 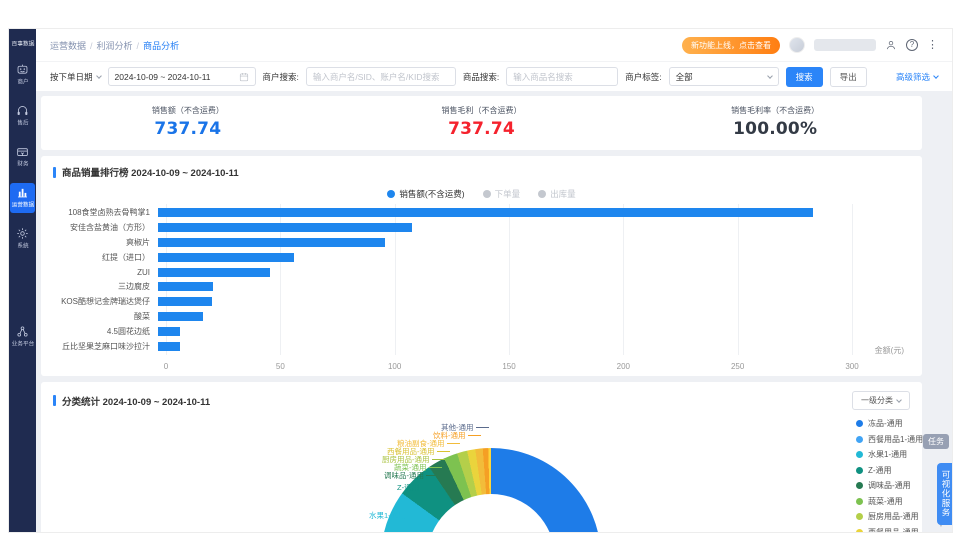 What do you see at coordinates (416, 487) in the screenshot?
I see `pie-slice-label: Z-通用` at bounding box center [416, 487].